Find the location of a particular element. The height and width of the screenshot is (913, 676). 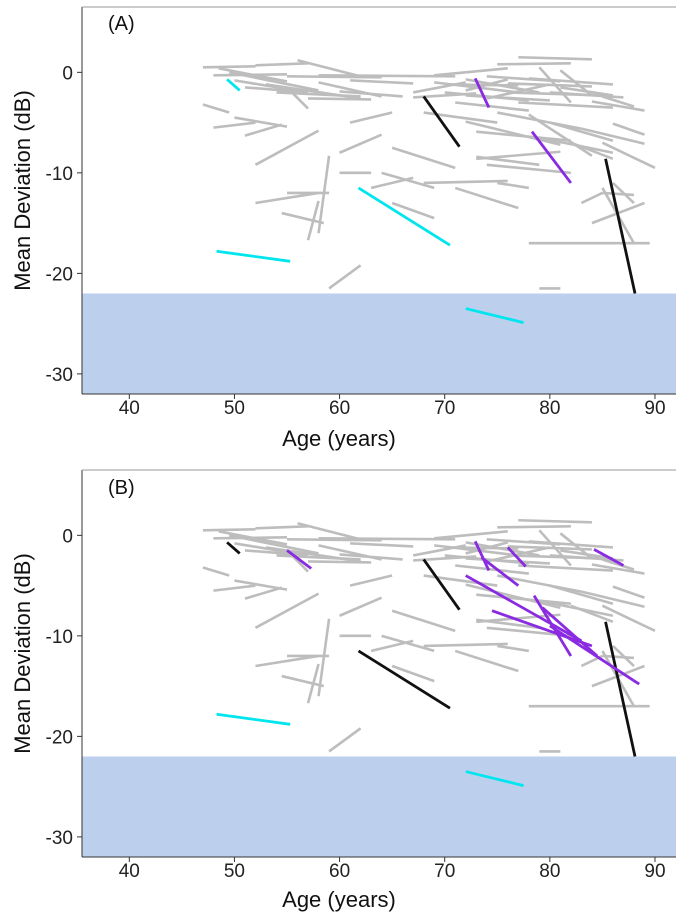

x-tick-label: 70 is located at coordinates (444, 408).